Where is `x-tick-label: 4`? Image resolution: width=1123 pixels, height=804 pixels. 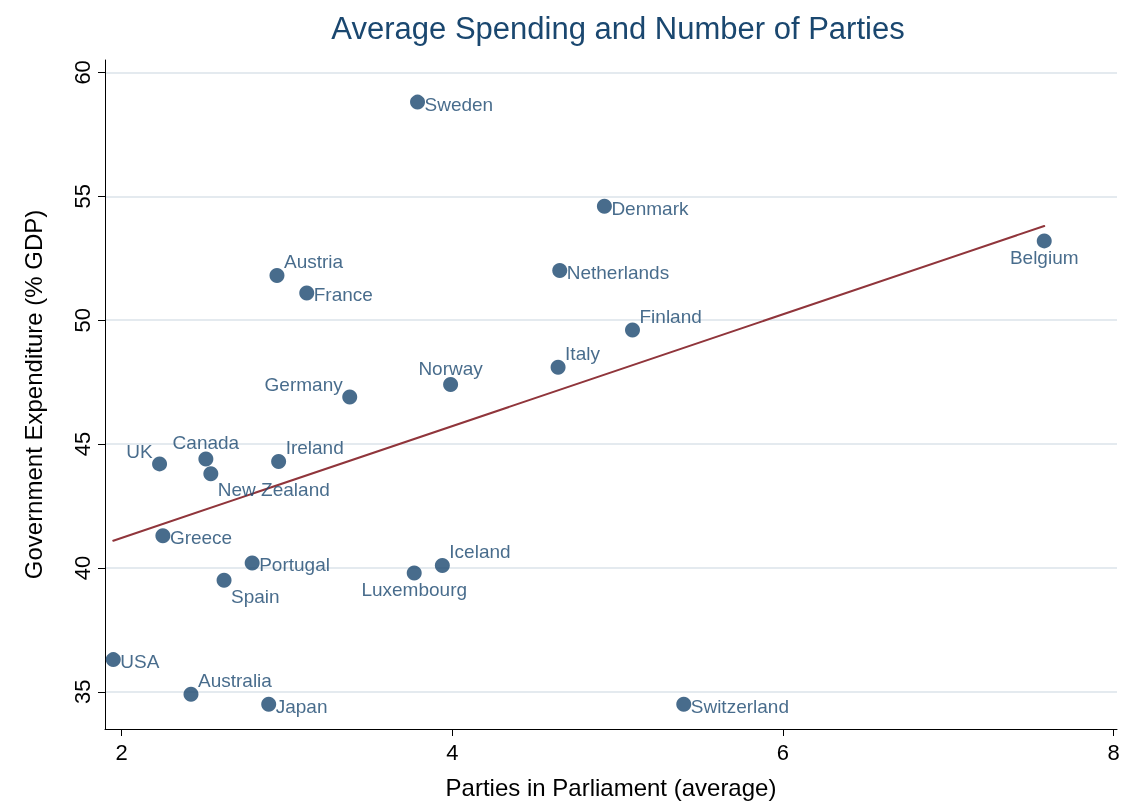
x-tick-label: 4 is located at coordinates (452, 752).